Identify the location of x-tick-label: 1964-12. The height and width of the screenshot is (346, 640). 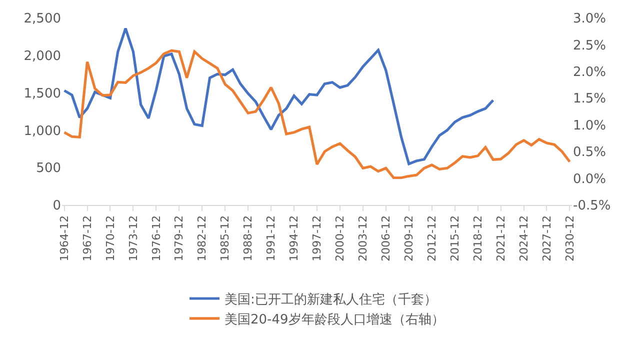
(64, 238).